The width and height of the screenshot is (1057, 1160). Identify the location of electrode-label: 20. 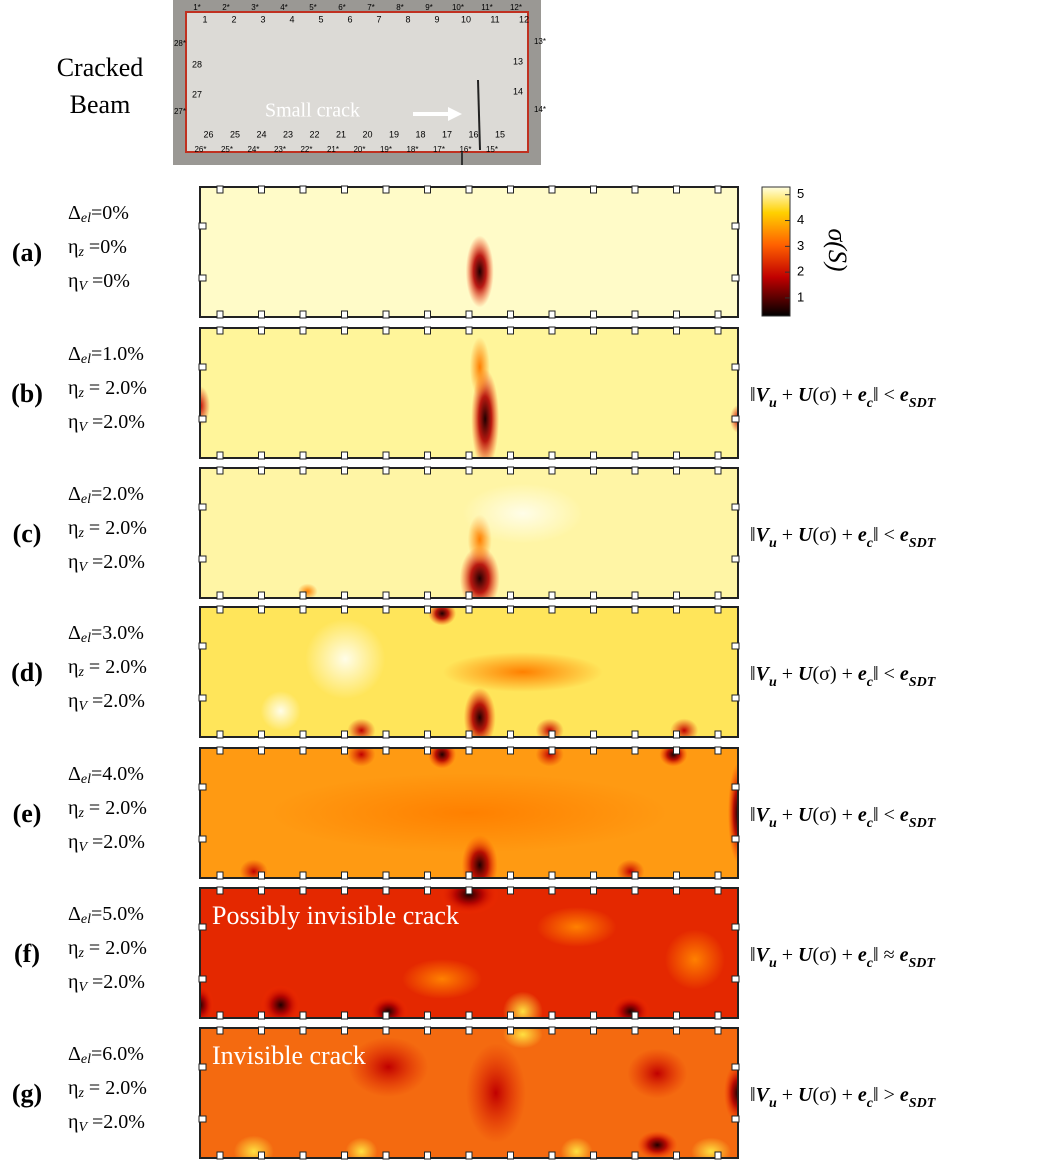
(367, 134).